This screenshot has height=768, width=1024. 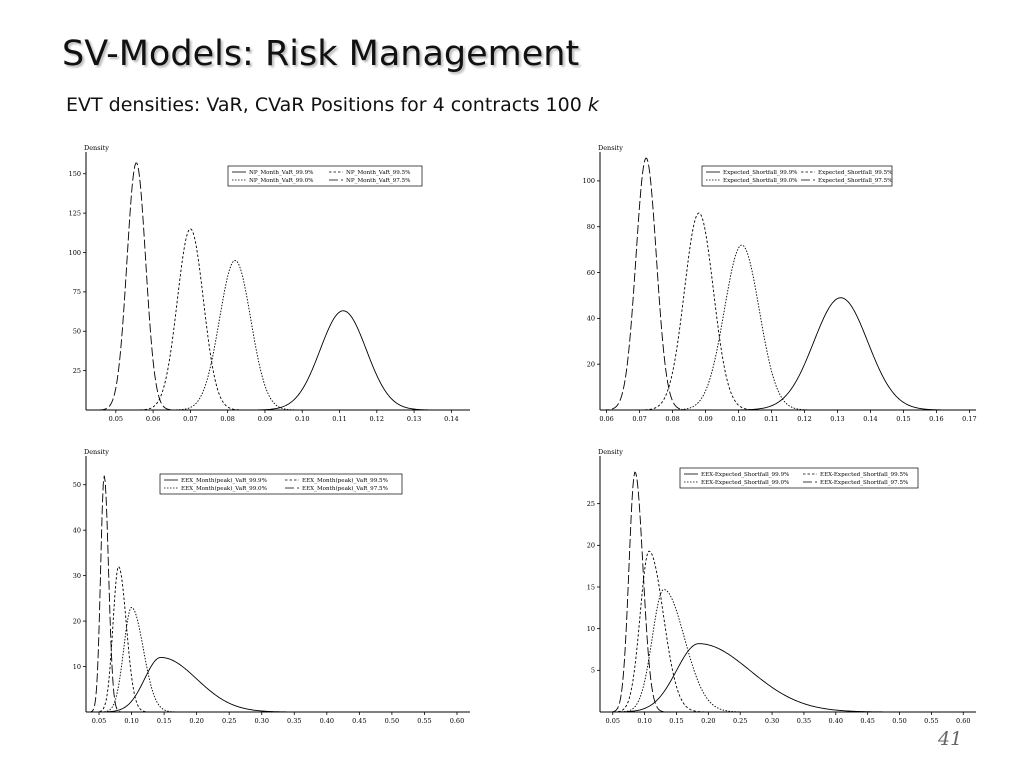 What do you see at coordinates (855, 181) in the screenshot?
I see `legend-label-3: Expected_Shortfall_97.5%` at bounding box center [855, 181].